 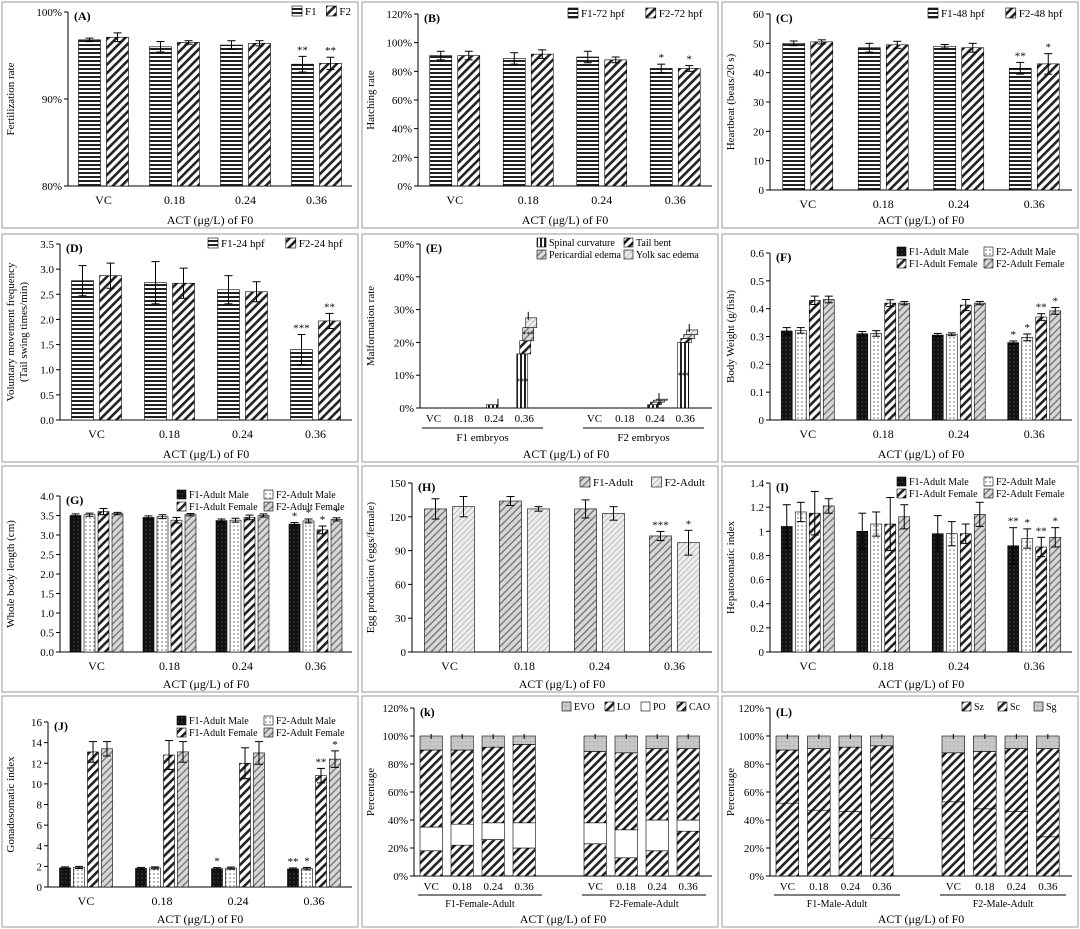 What do you see at coordinates (404, 311) in the screenshot?
I see `y-tick-label: 30%` at bounding box center [404, 311].